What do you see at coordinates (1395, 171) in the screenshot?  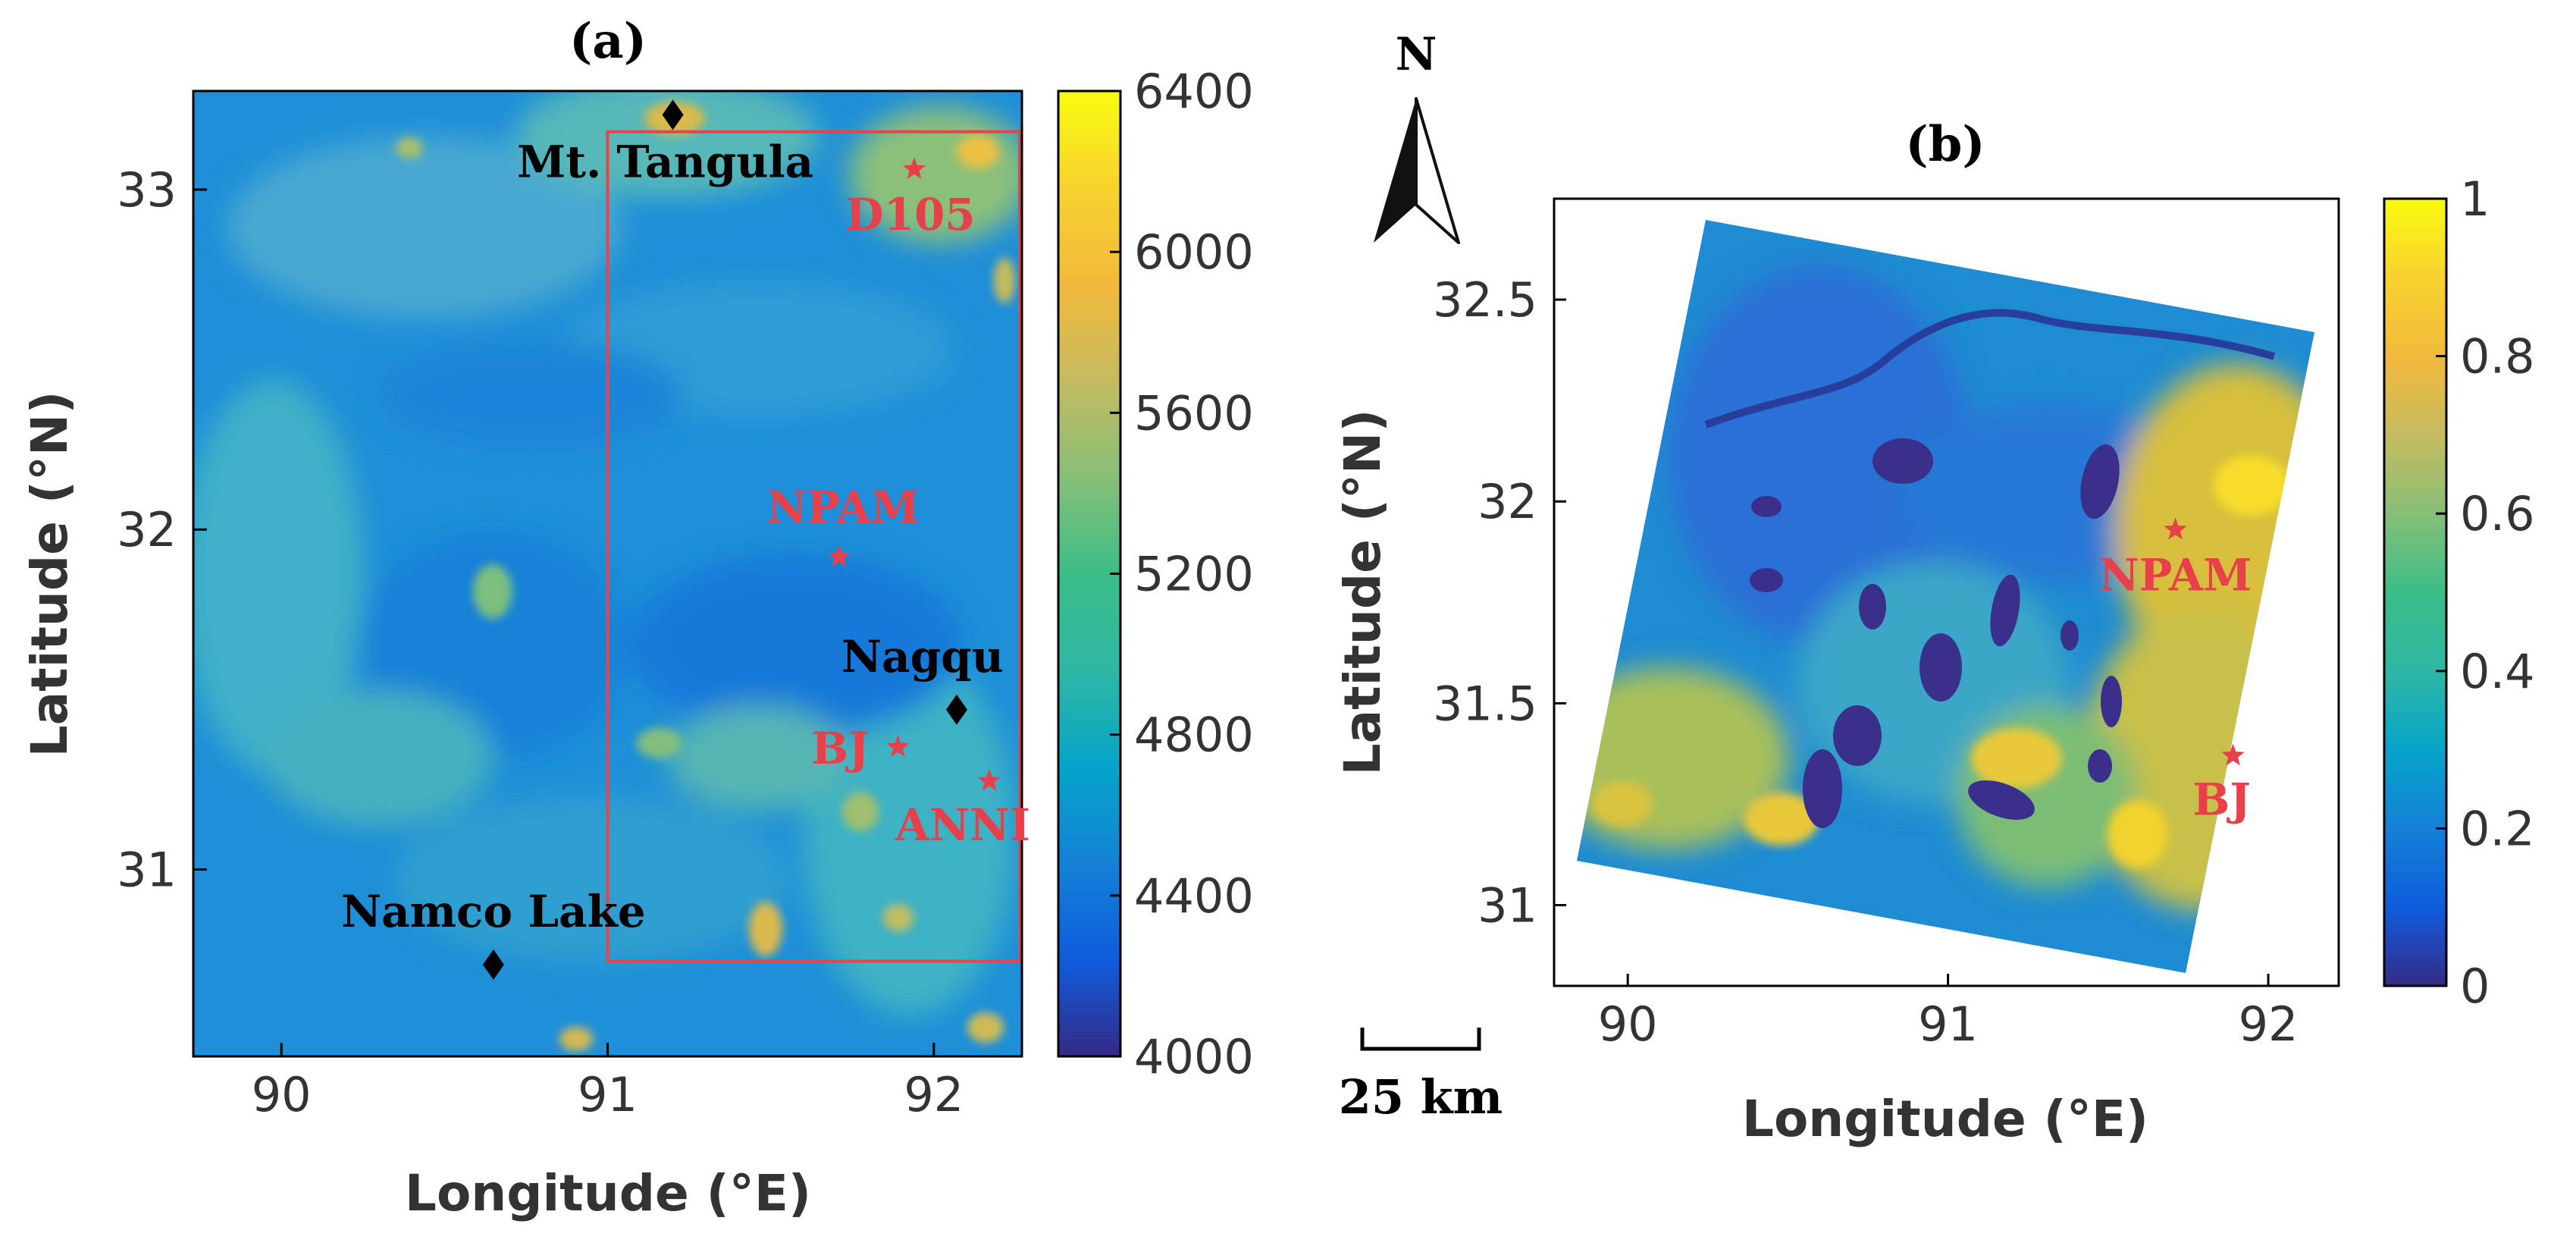 I see `north-arrow-dark-half` at bounding box center [1395, 171].